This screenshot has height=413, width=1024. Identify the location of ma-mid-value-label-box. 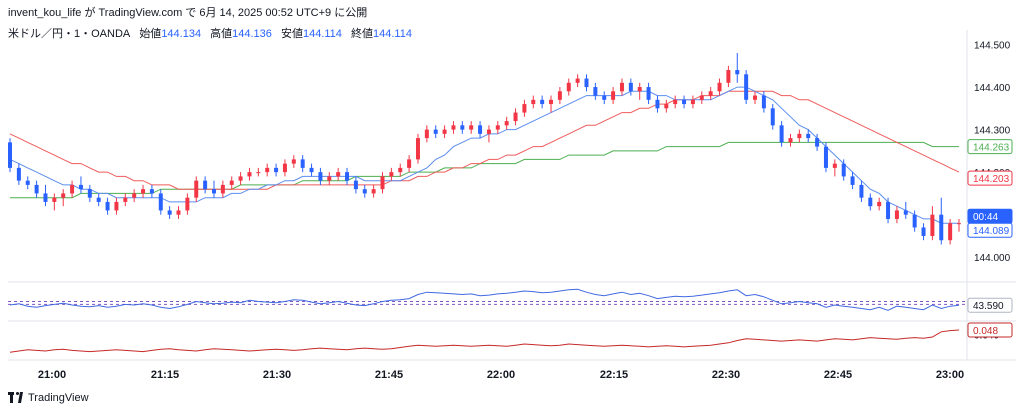
(990, 178).